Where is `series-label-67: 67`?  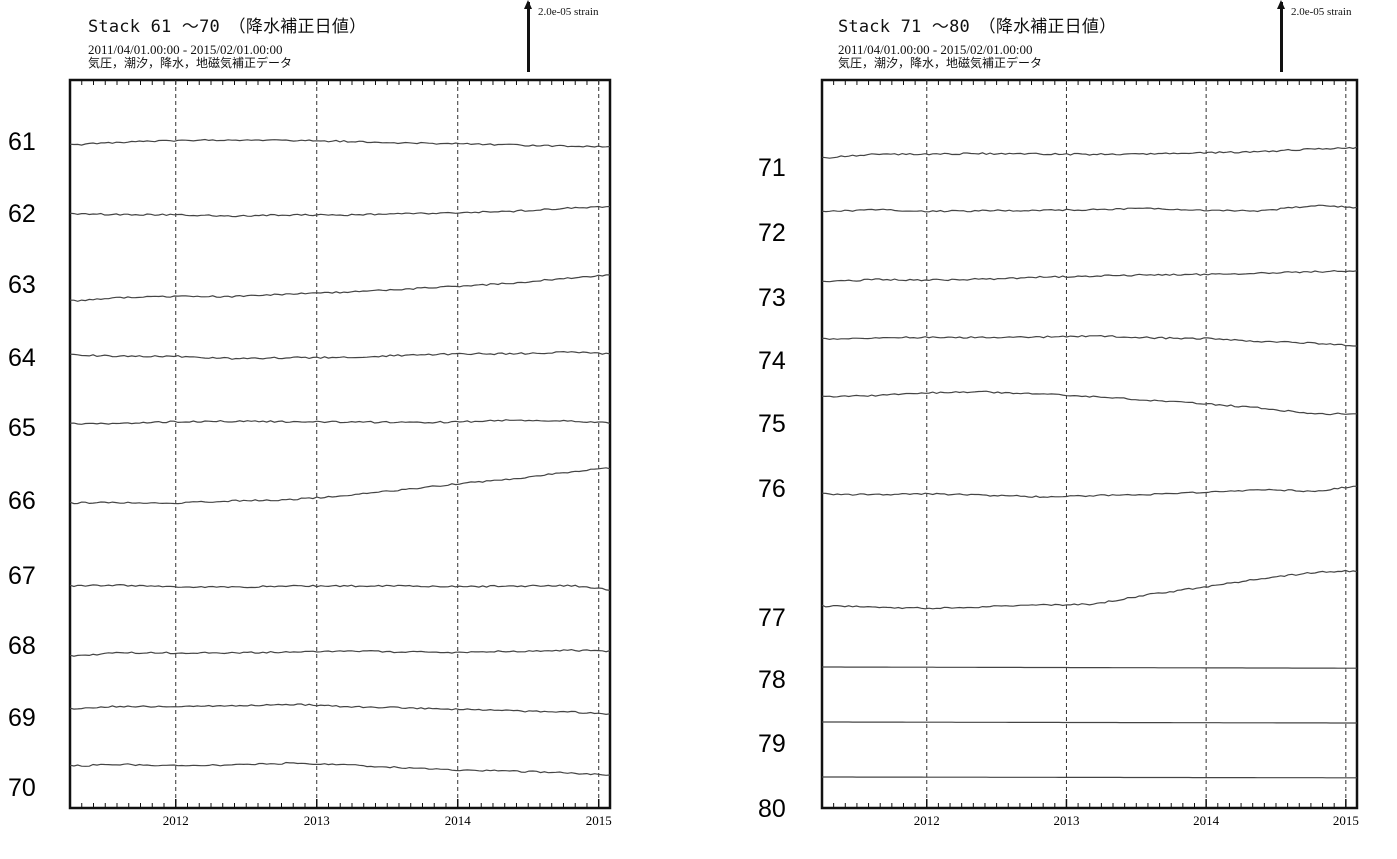 series-label-67: 67 is located at coordinates (22, 576).